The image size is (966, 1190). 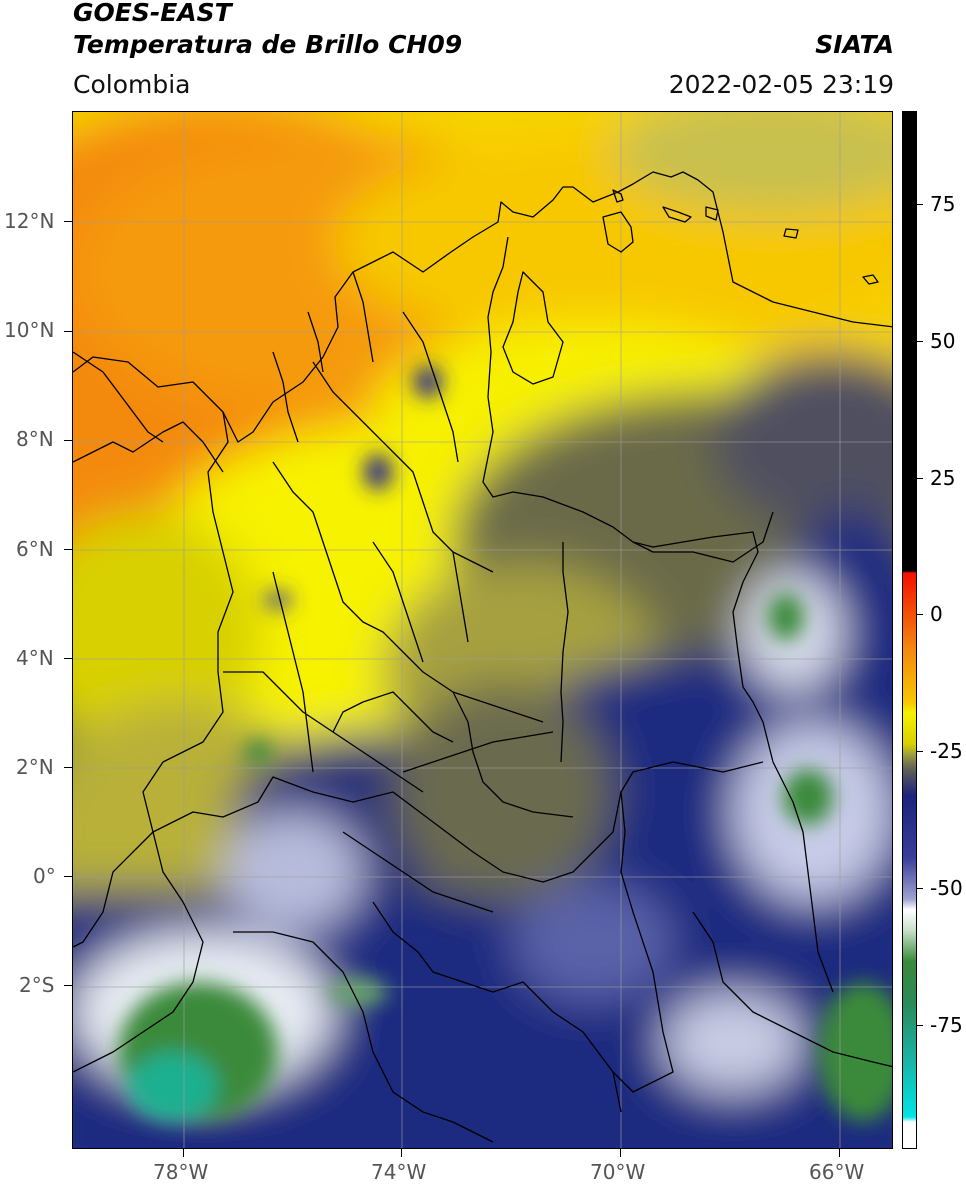 What do you see at coordinates (35, 549) in the screenshot?
I see `lat-label-6n: 6°N` at bounding box center [35, 549].